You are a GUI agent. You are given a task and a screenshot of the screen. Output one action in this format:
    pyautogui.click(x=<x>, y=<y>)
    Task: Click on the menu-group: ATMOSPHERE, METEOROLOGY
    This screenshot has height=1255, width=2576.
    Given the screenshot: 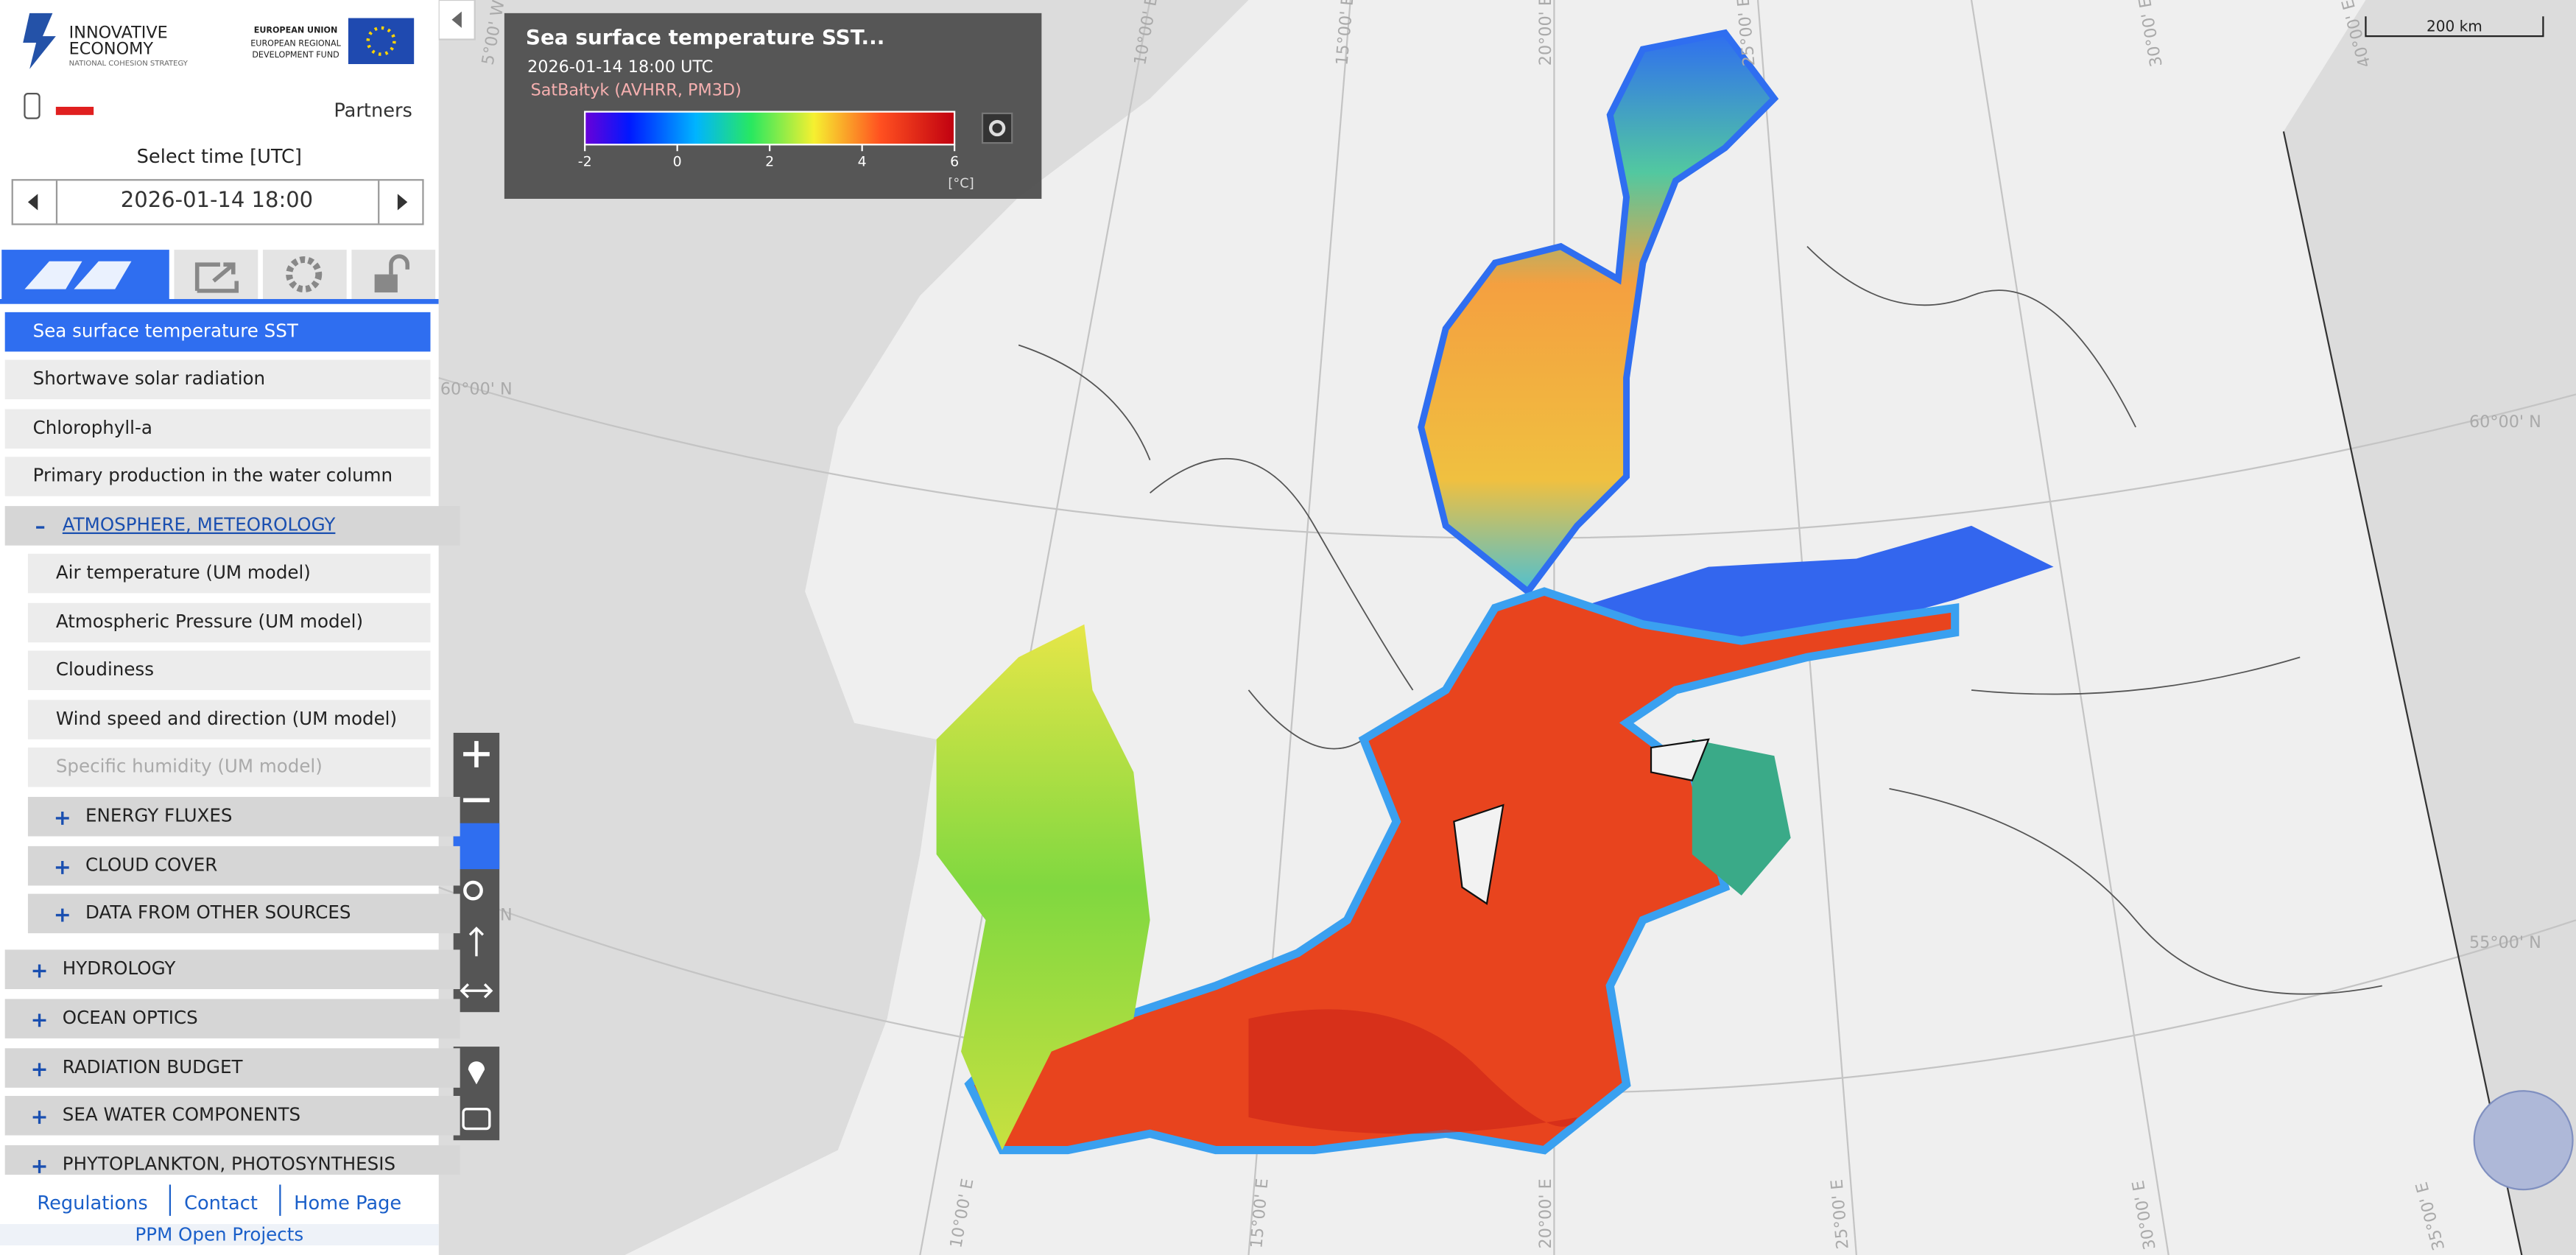 What is the action you would take?
    pyautogui.click(x=232, y=526)
    